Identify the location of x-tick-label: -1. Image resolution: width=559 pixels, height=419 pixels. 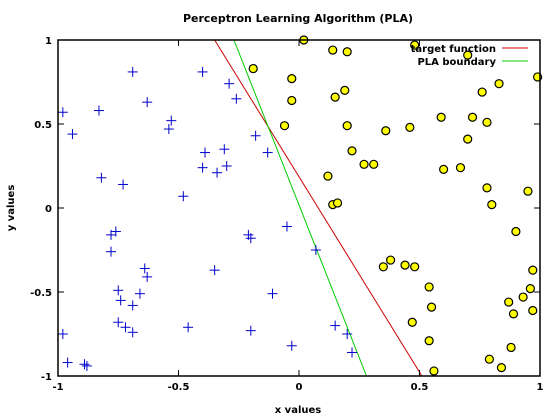
(57, 387).